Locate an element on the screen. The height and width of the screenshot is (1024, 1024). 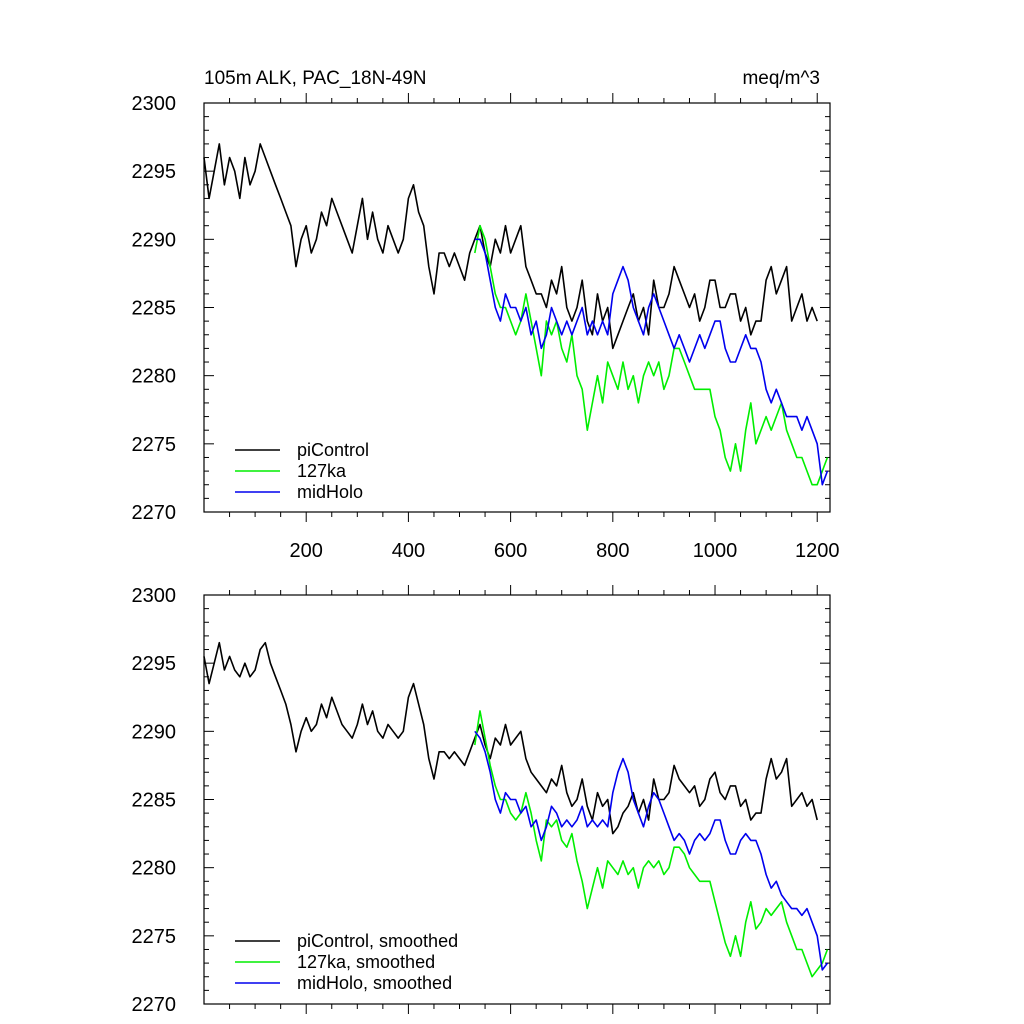
legend-label-2: midHolo, smoothed is located at coordinates (374, 983).